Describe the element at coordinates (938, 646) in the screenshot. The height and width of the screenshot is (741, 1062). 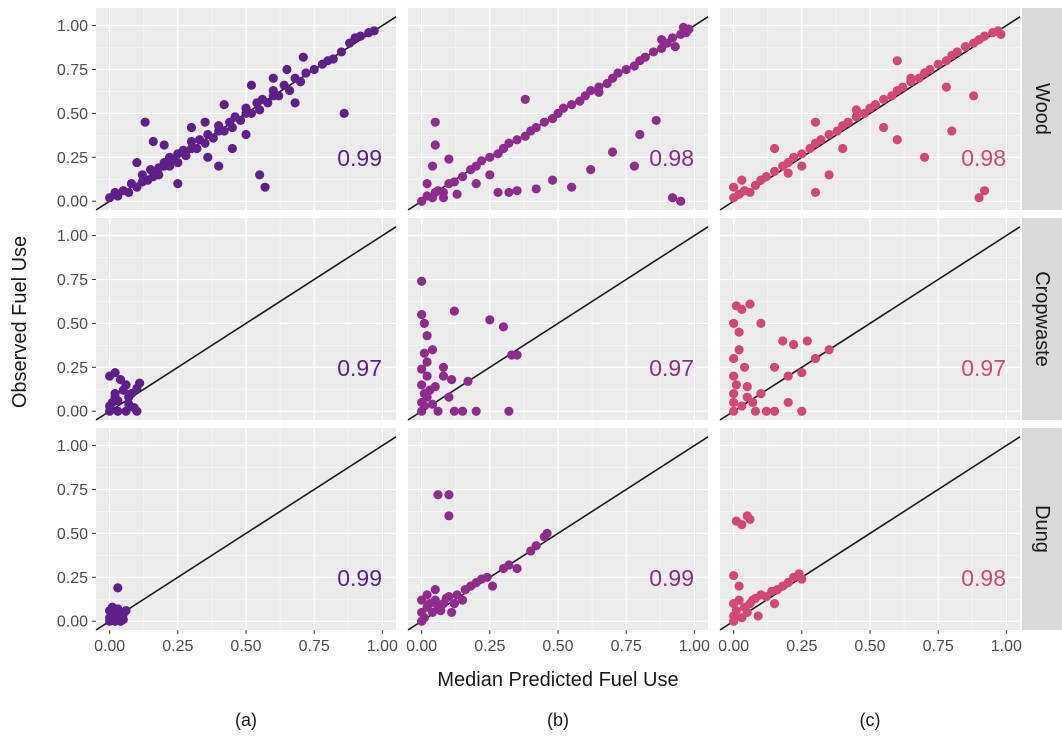
I see `x-tick-label: 0.75` at that location.